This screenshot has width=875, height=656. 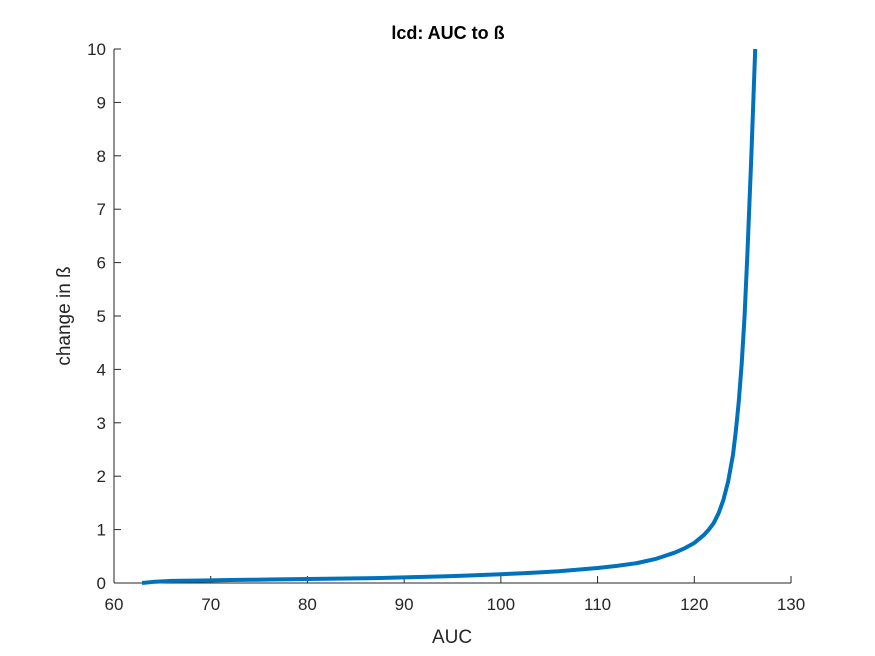 What do you see at coordinates (101, 156) in the screenshot?
I see `y-tick-label: 8` at bounding box center [101, 156].